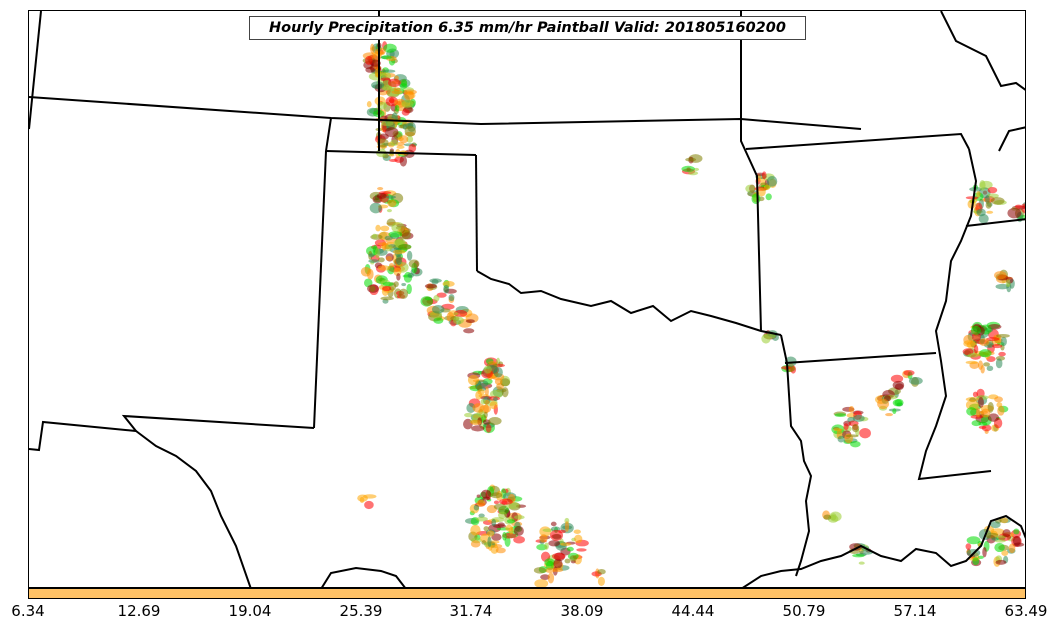  What do you see at coordinates (320, 289) in the screenshot?
I see `border-nm-texas` at bounding box center [320, 289].